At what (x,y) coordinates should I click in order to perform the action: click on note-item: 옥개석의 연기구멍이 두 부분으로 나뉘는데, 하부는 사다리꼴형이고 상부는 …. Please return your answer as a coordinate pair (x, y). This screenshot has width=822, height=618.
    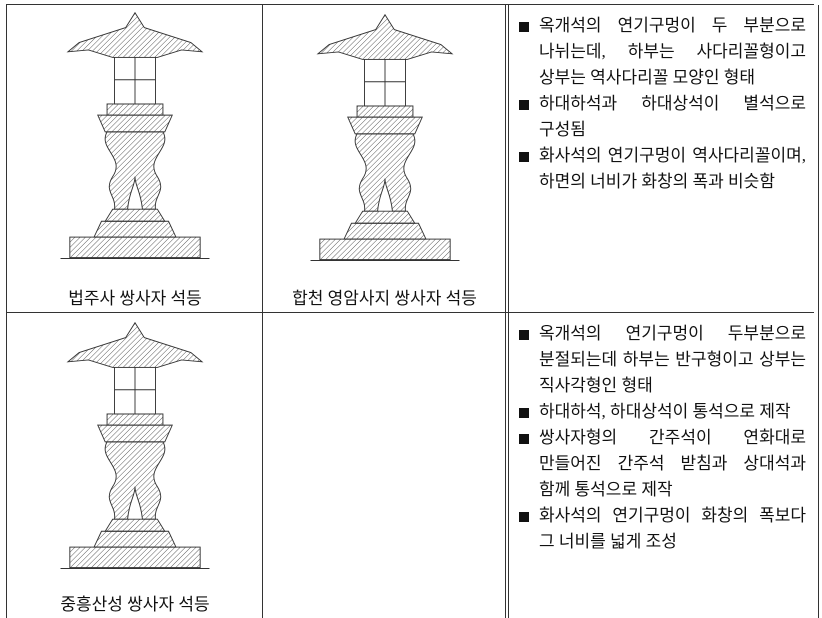
    Looking at the image, I should click on (661, 52).